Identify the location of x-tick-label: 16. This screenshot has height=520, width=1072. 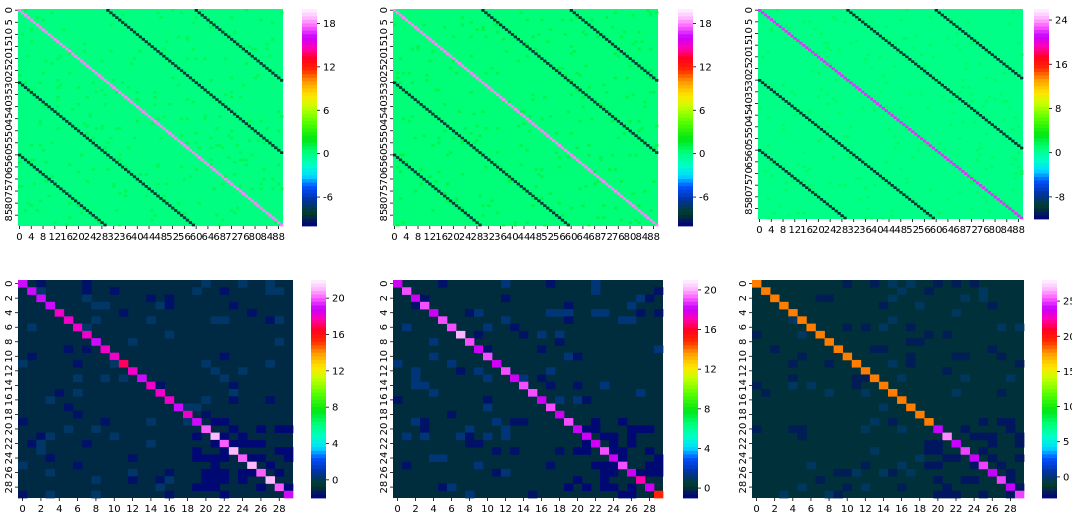
(806, 230).